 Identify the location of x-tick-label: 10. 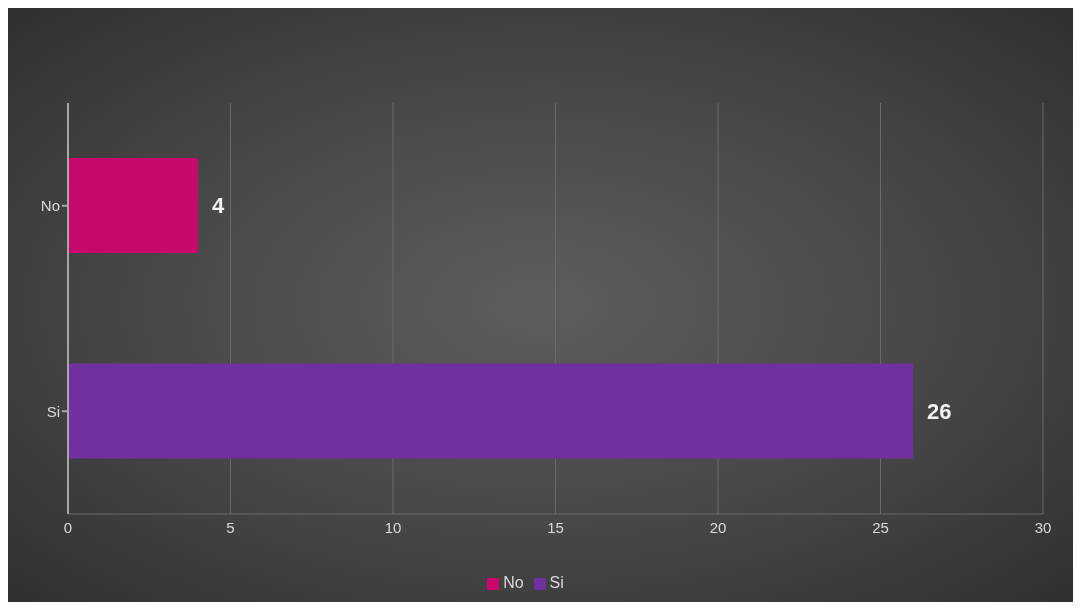
(393, 527).